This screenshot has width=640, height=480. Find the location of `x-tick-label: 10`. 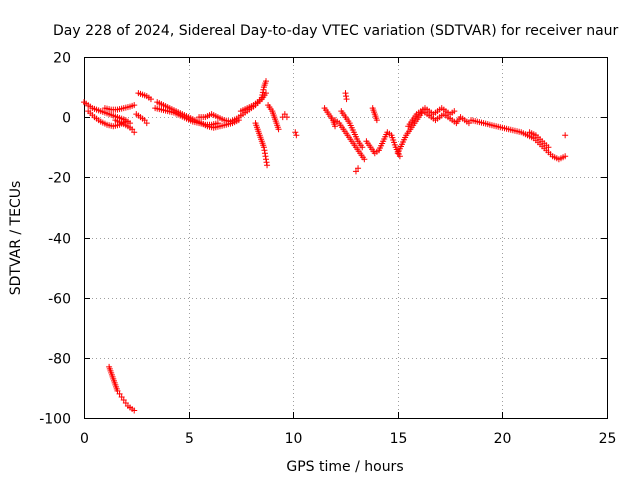

x-tick-label: 10 is located at coordinates (294, 439).